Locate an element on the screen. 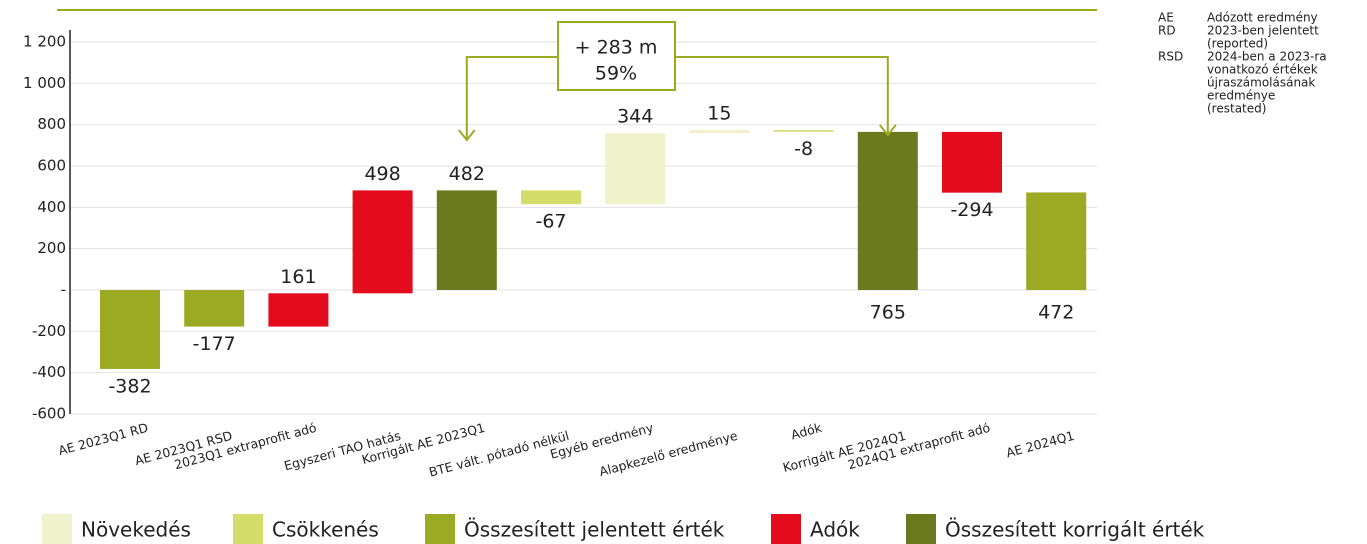 The height and width of the screenshot is (544, 1367). legend-label: Adók is located at coordinates (835, 530).